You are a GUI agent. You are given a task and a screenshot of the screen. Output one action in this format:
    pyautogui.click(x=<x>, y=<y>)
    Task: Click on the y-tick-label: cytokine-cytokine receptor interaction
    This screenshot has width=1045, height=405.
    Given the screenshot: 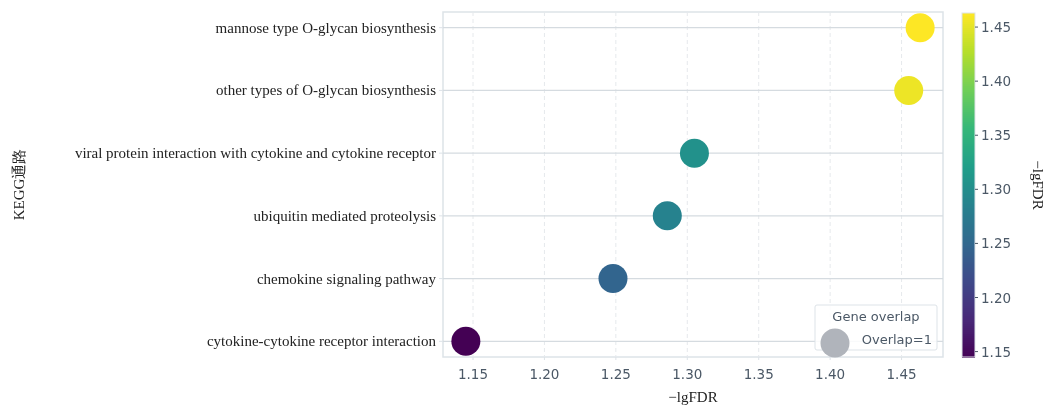 What is the action you would take?
    pyautogui.click(x=321, y=341)
    